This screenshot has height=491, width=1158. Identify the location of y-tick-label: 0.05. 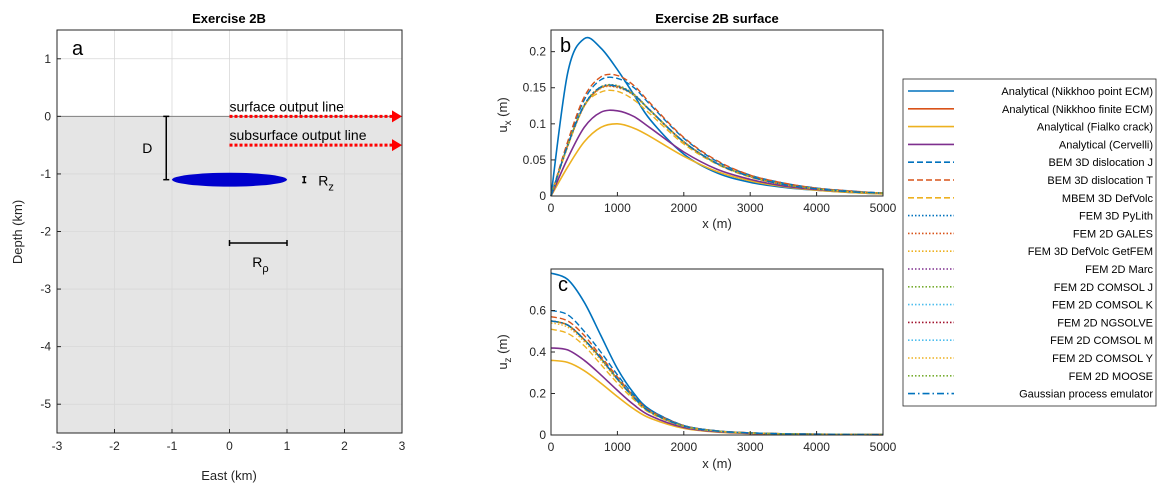
(535, 160).